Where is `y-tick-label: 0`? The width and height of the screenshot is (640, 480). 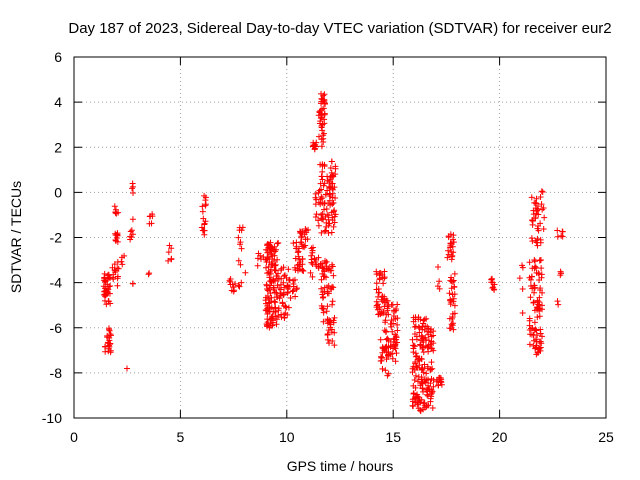
y-tick-label: 0 is located at coordinates (58, 192).